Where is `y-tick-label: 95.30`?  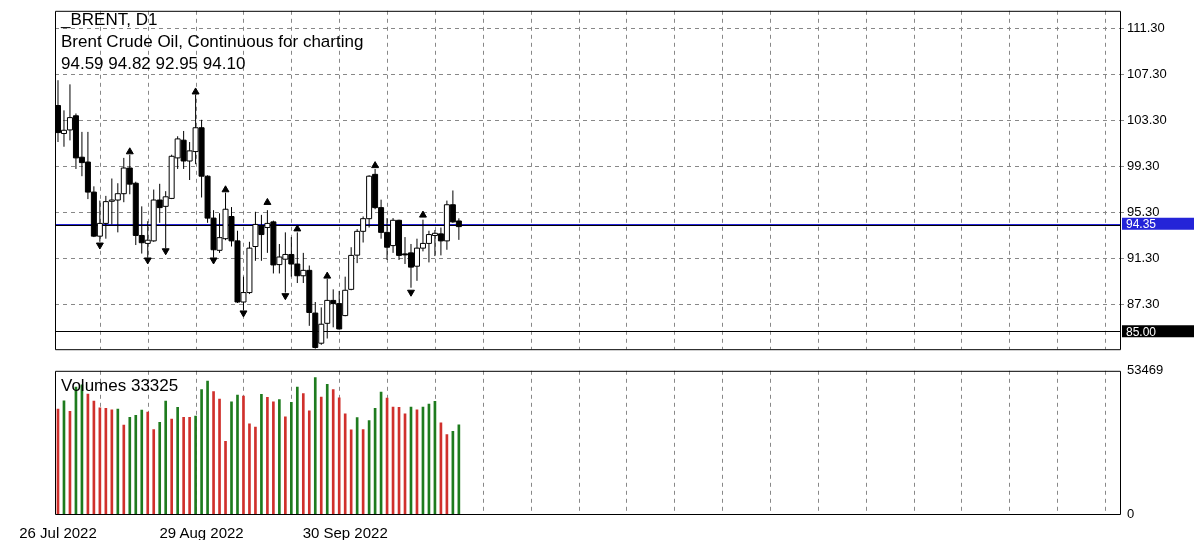
y-tick-label: 95.30 is located at coordinates (1143, 212).